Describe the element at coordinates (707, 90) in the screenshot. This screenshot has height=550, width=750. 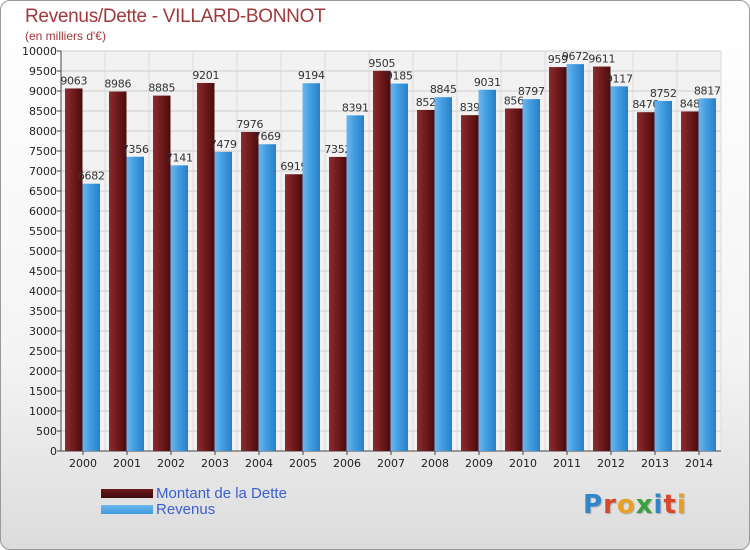
I see `data-label-revenus: 8817` at that location.